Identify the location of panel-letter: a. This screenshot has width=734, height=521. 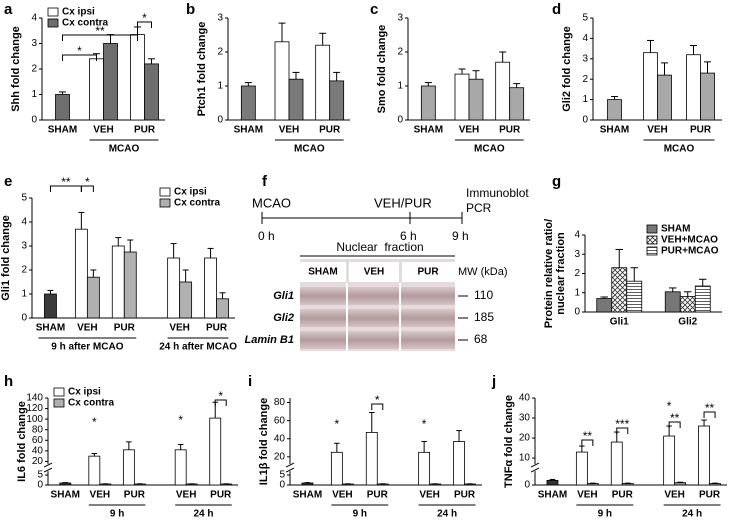
(8, 9).